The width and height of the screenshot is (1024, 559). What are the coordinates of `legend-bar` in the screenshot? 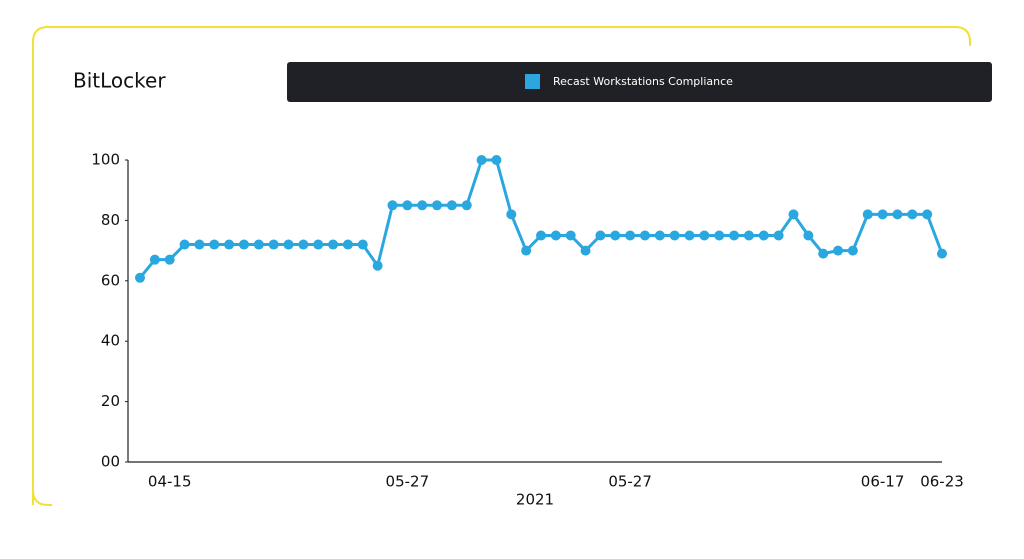 It's located at (639, 82).